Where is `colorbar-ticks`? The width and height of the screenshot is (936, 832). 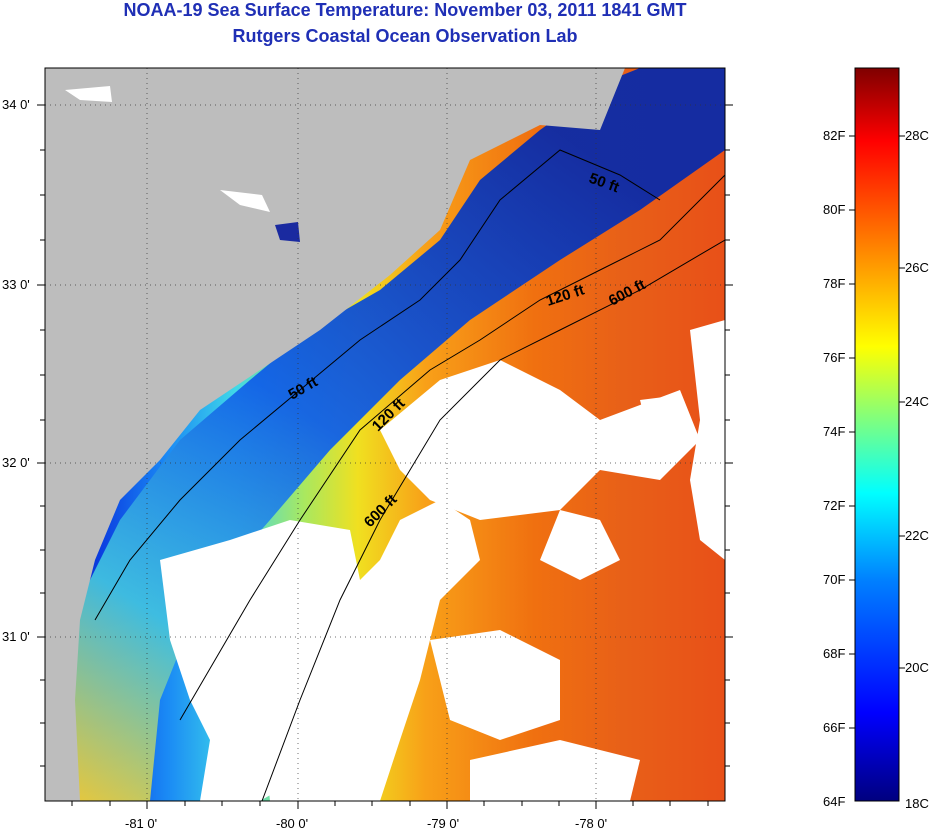
colorbar-ticks is located at coordinates (877, 432).